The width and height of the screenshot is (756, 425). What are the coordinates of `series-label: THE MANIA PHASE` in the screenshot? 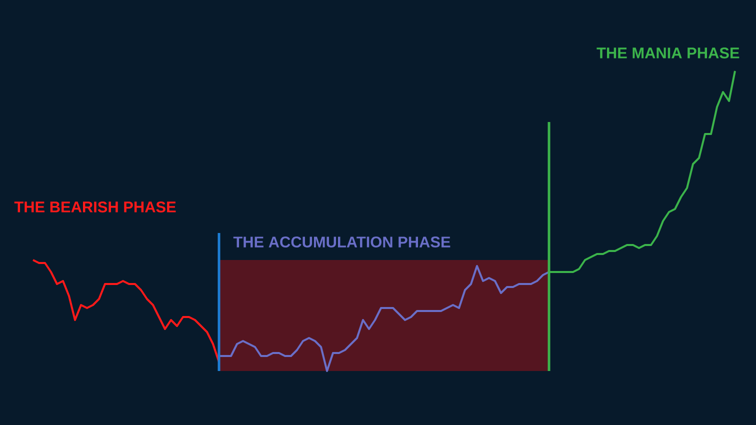 It's located at (668, 53).